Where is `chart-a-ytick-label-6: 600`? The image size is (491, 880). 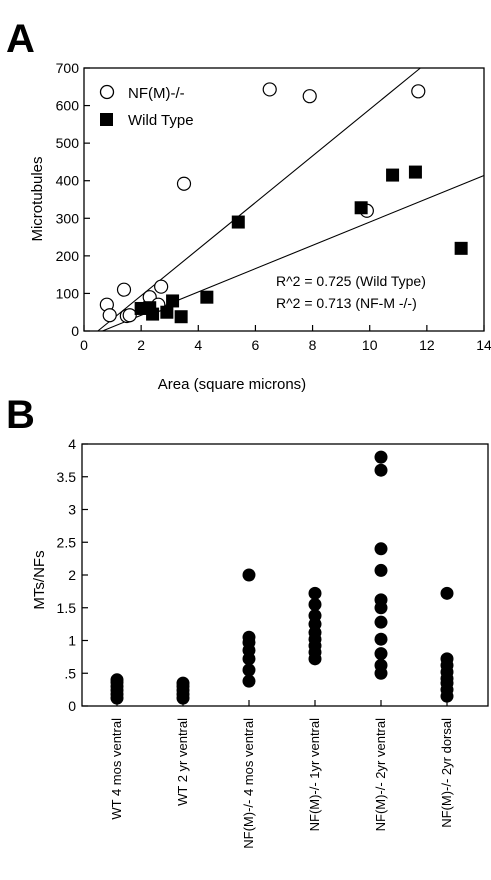
chart-a-ytick-label-6: 600 is located at coordinates (68, 106).